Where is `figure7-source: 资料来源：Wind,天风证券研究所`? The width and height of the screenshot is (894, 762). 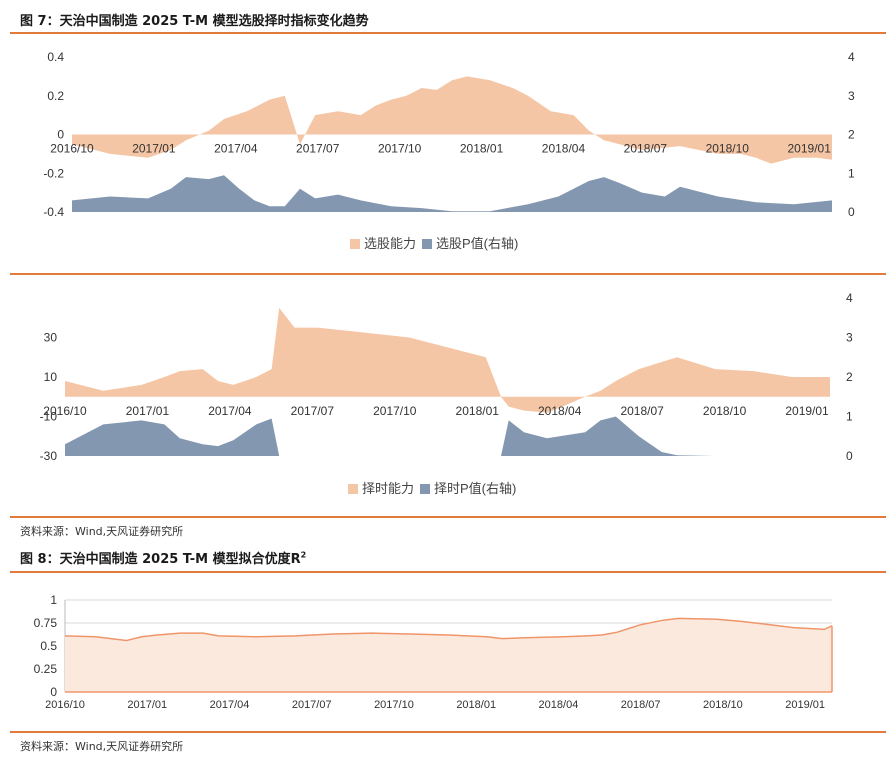
figure7-source: 资料来源：Wind,天风证券研究所 is located at coordinates (102, 531).